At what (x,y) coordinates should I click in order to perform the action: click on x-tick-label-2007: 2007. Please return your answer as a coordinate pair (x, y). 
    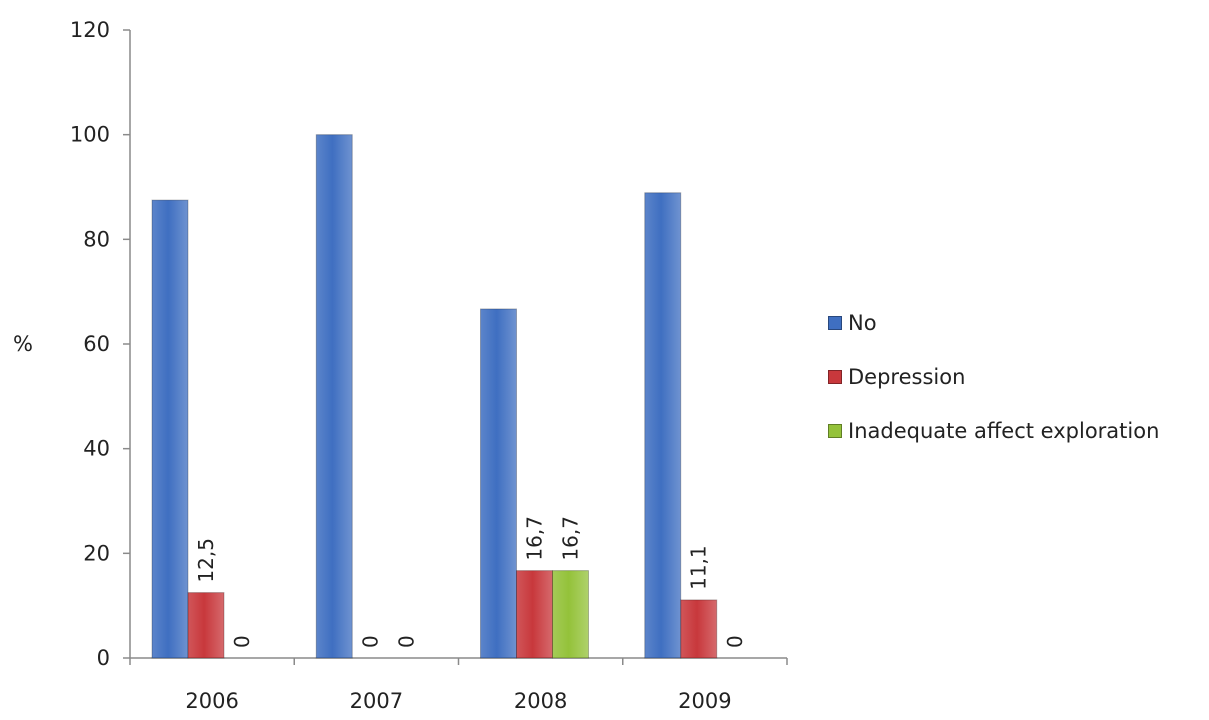
    Looking at the image, I should click on (376, 701).